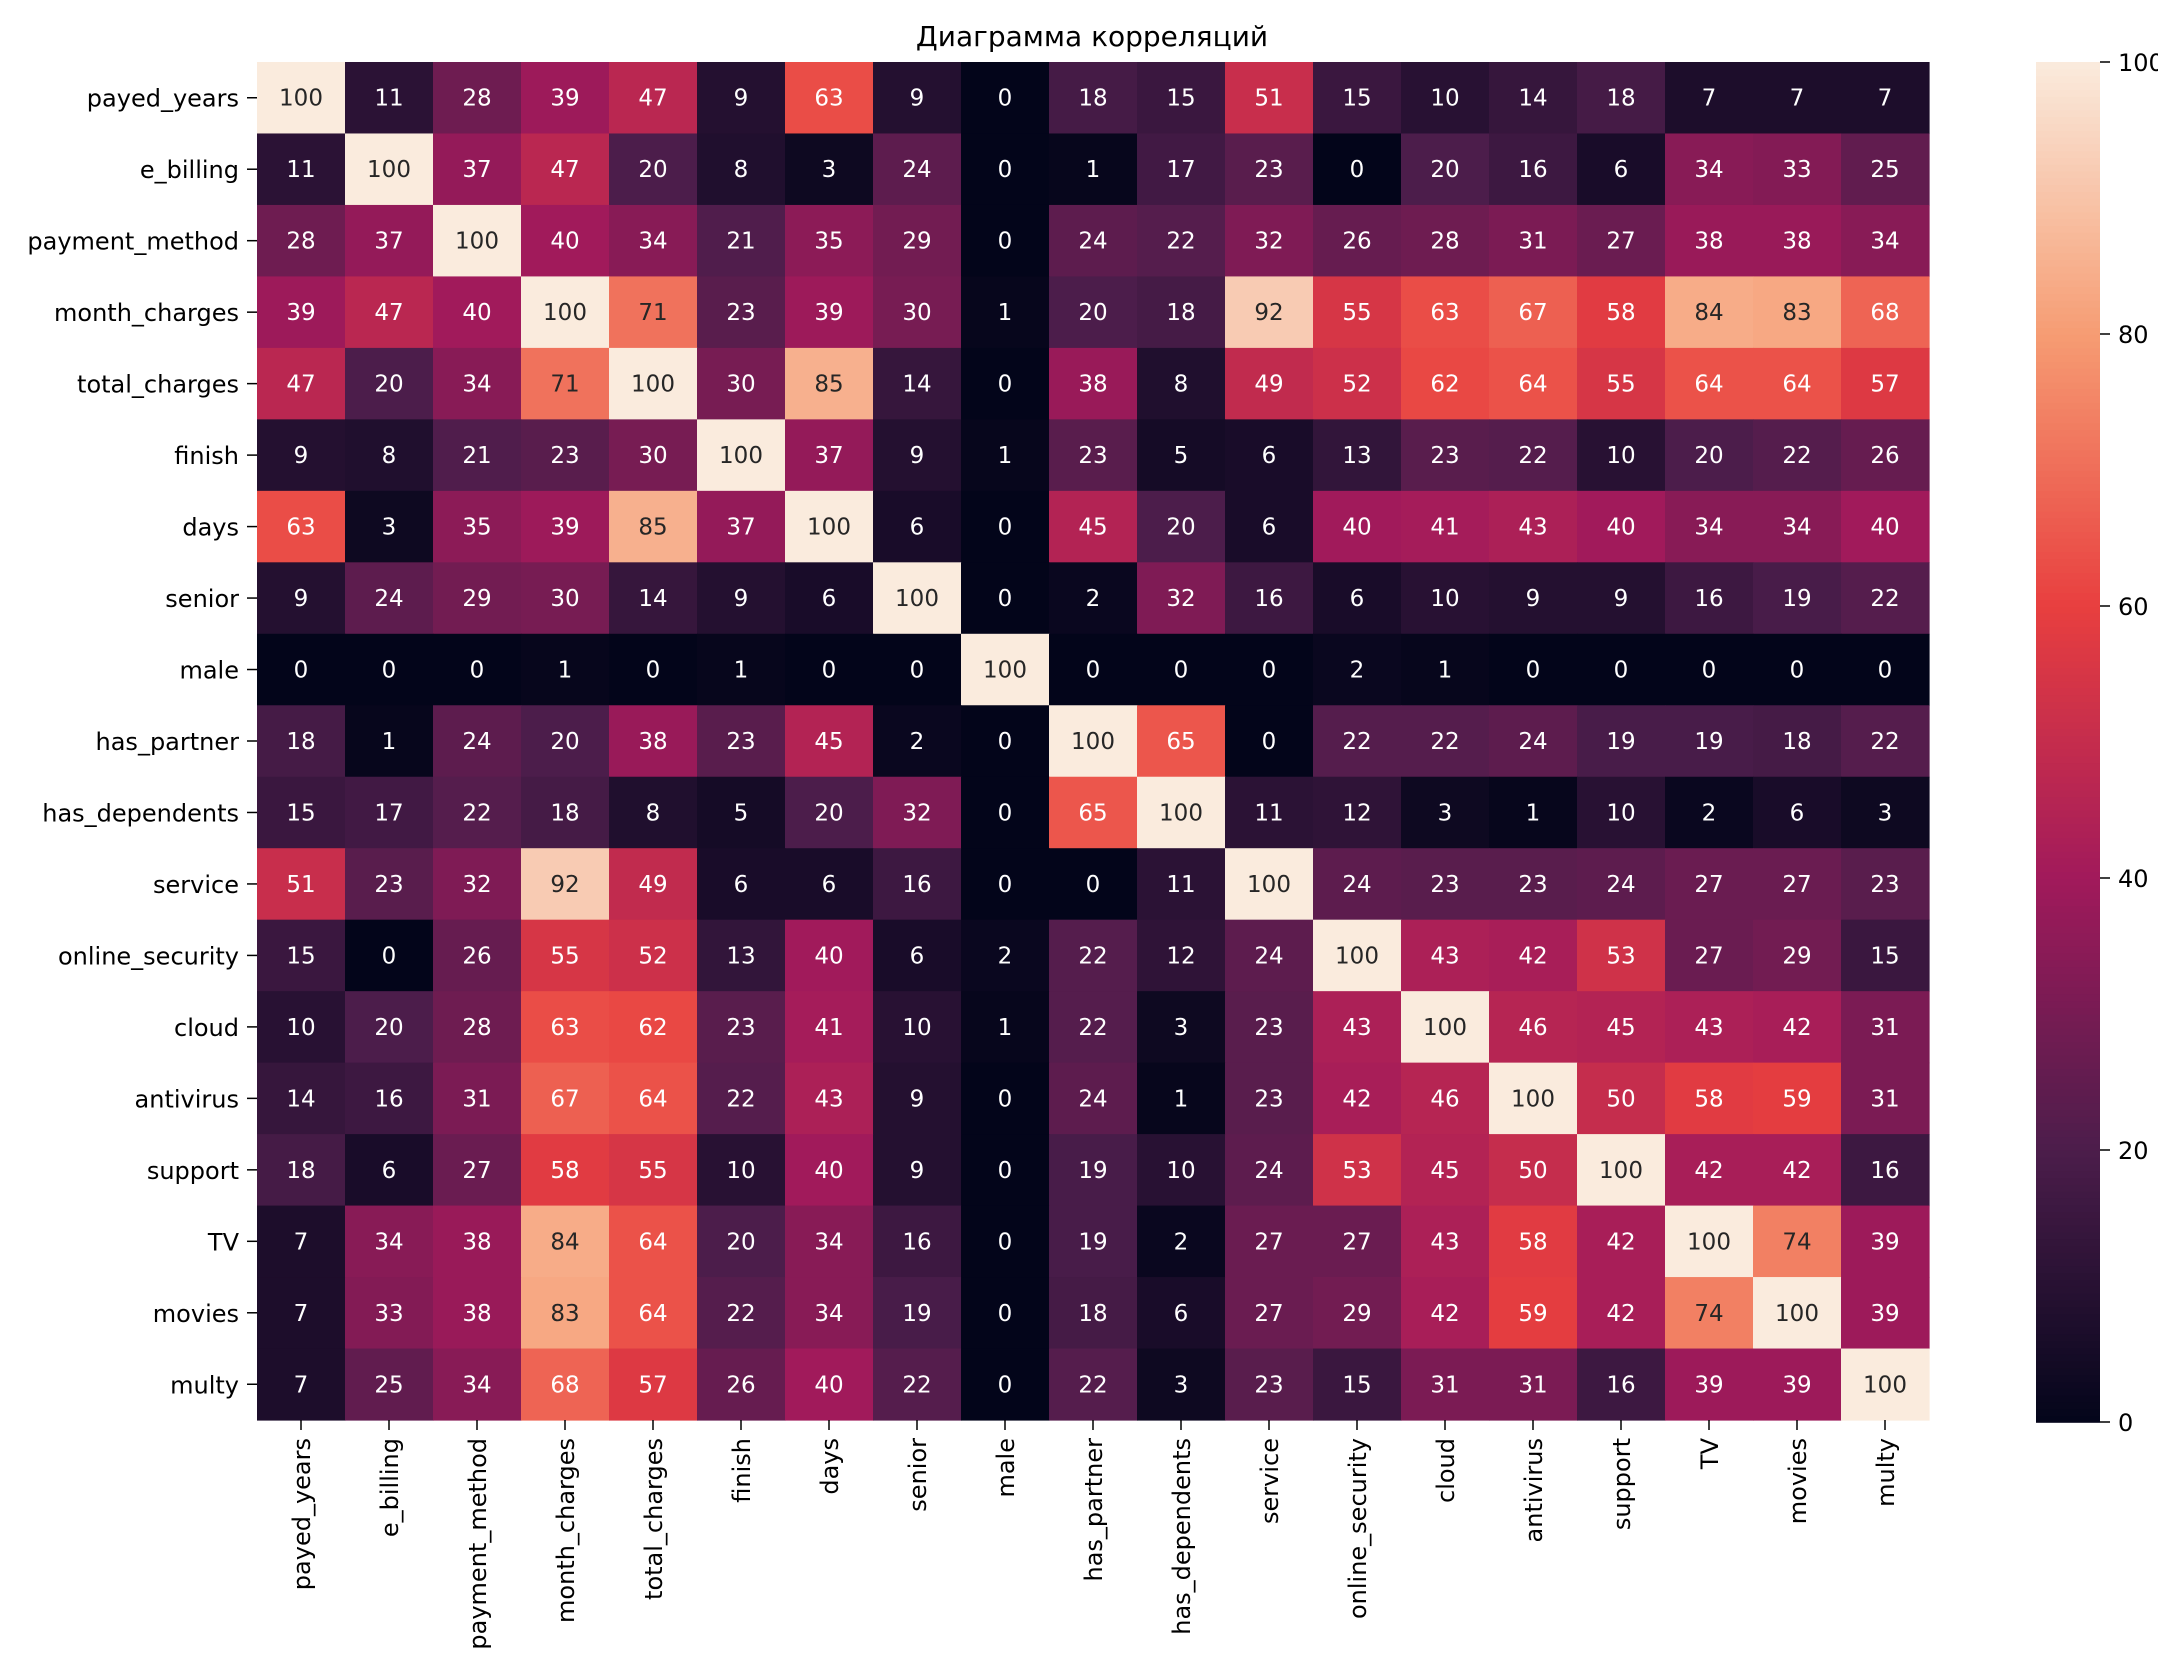 Image resolution: width=2158 pixels, height=1666 pixels. Describe the element at coordinates (204, 1385) in the screenshot. I see `y-tick-label: multy` at that location.